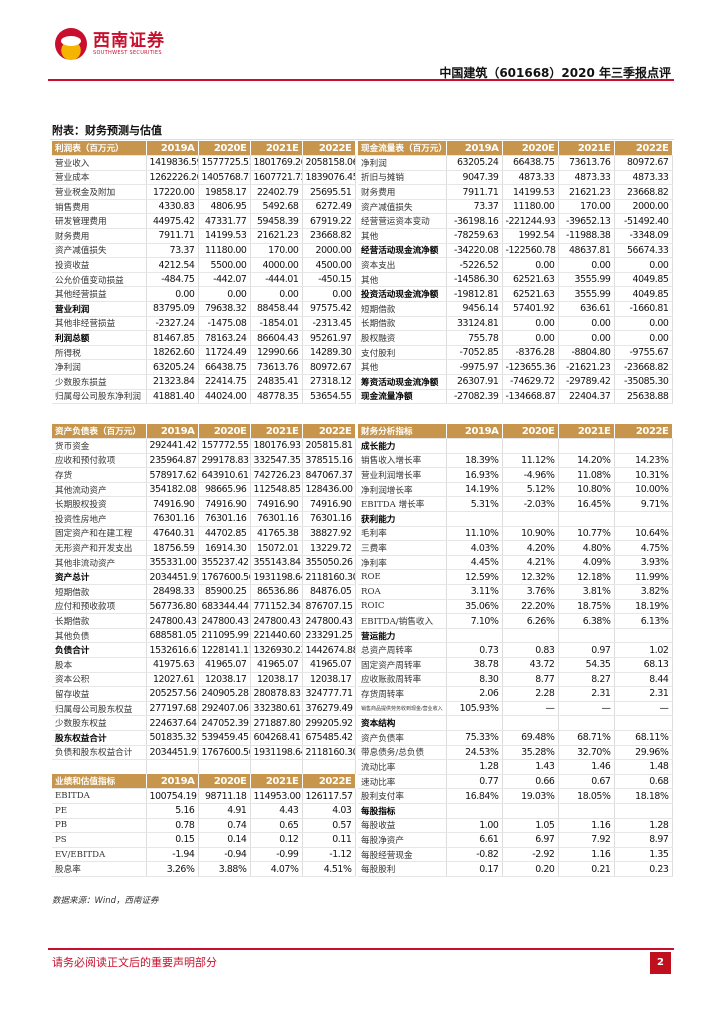 This screenshot has height=1024, width=724. Describe the element at coordinates (586, 826) in the screenshot. I see `value-cell: 1.16` at that location.